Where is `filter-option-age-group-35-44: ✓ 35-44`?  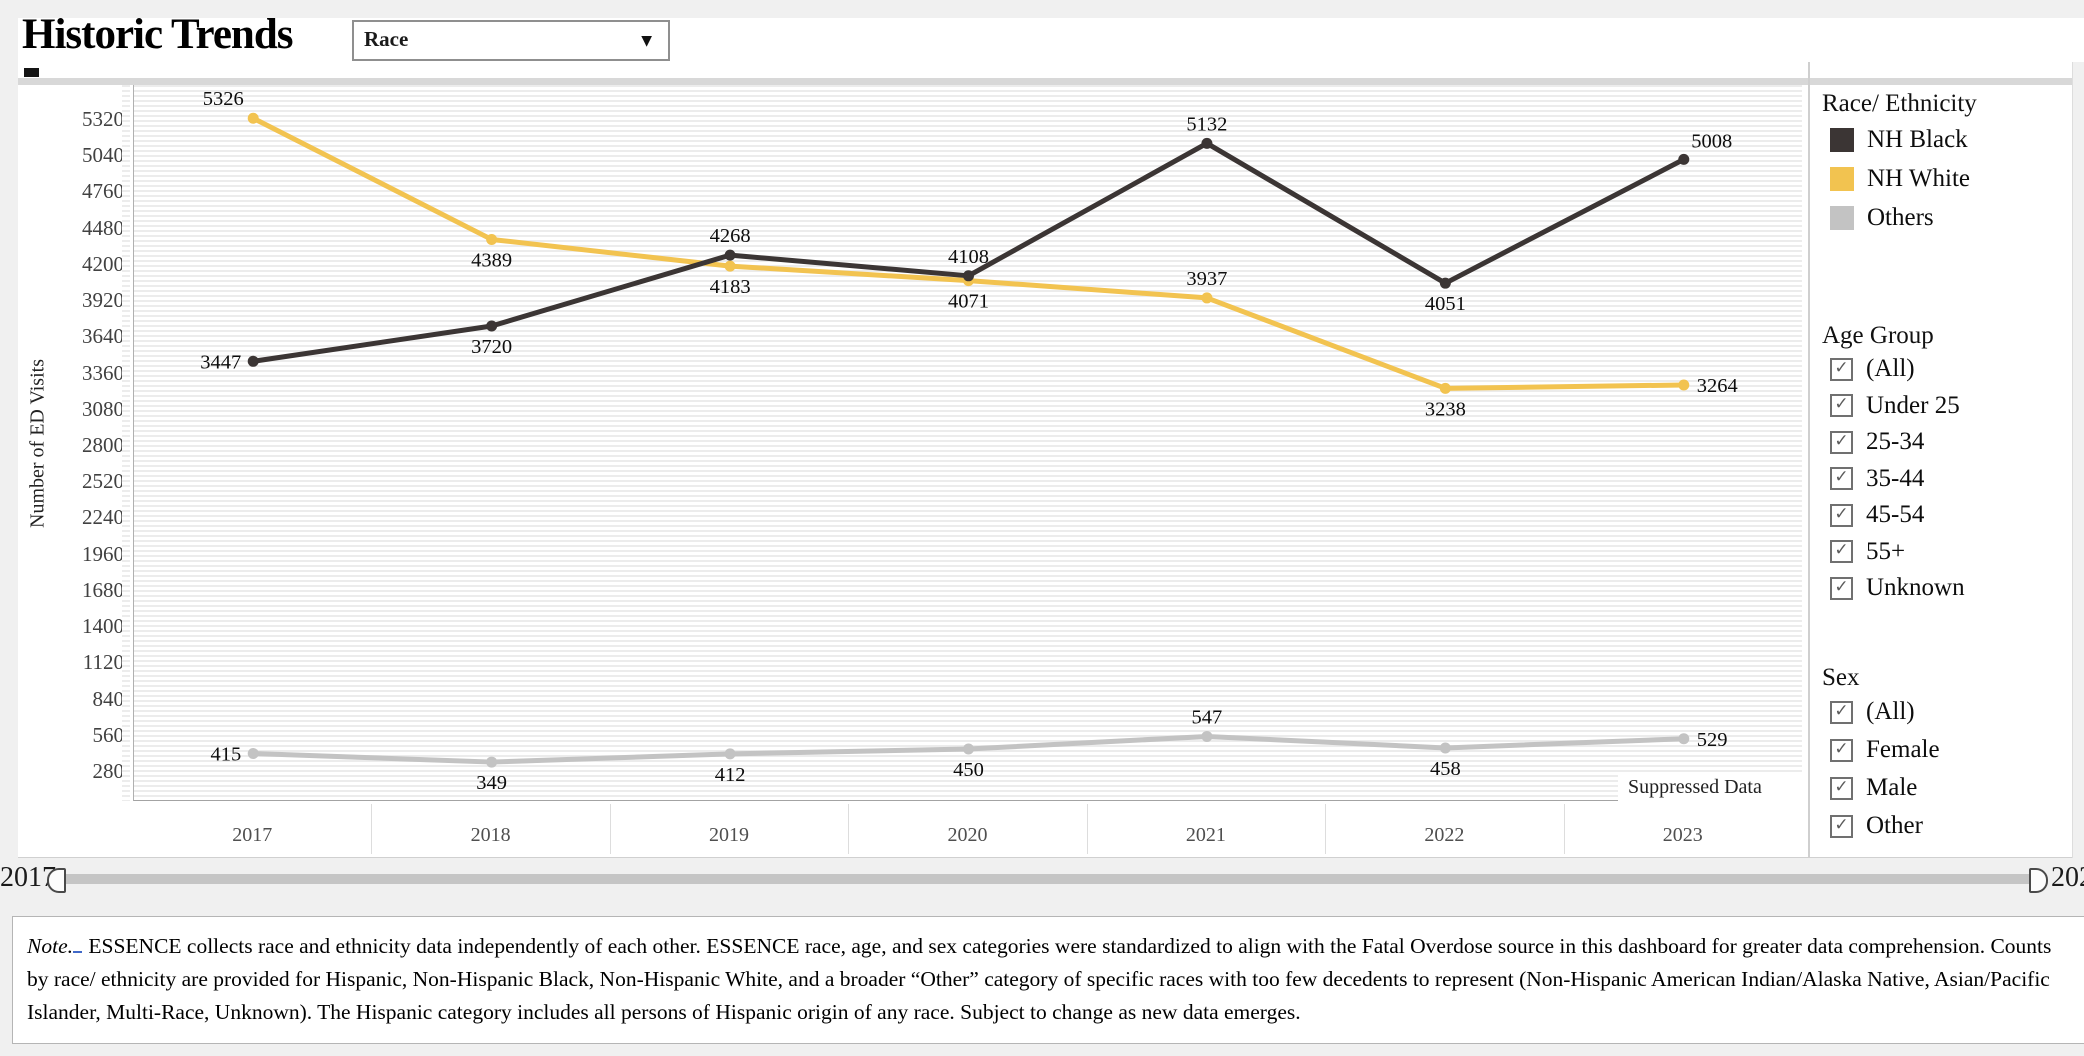
filter-option-age-group-35-44: ✓ 35-44 is located at coordinates (1897, 478).